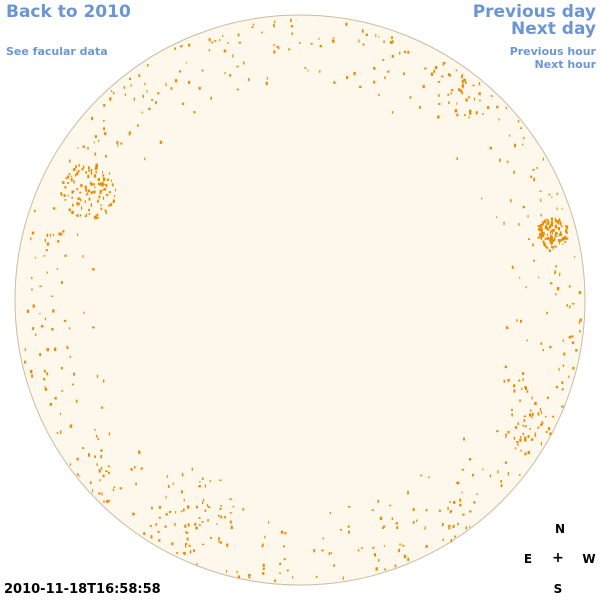 The image size is (600, 600). What do you see at coordinates (565, 64) in the screenshot?
I see `next-hour-link: Next hour` at bounding box center [565, 64].